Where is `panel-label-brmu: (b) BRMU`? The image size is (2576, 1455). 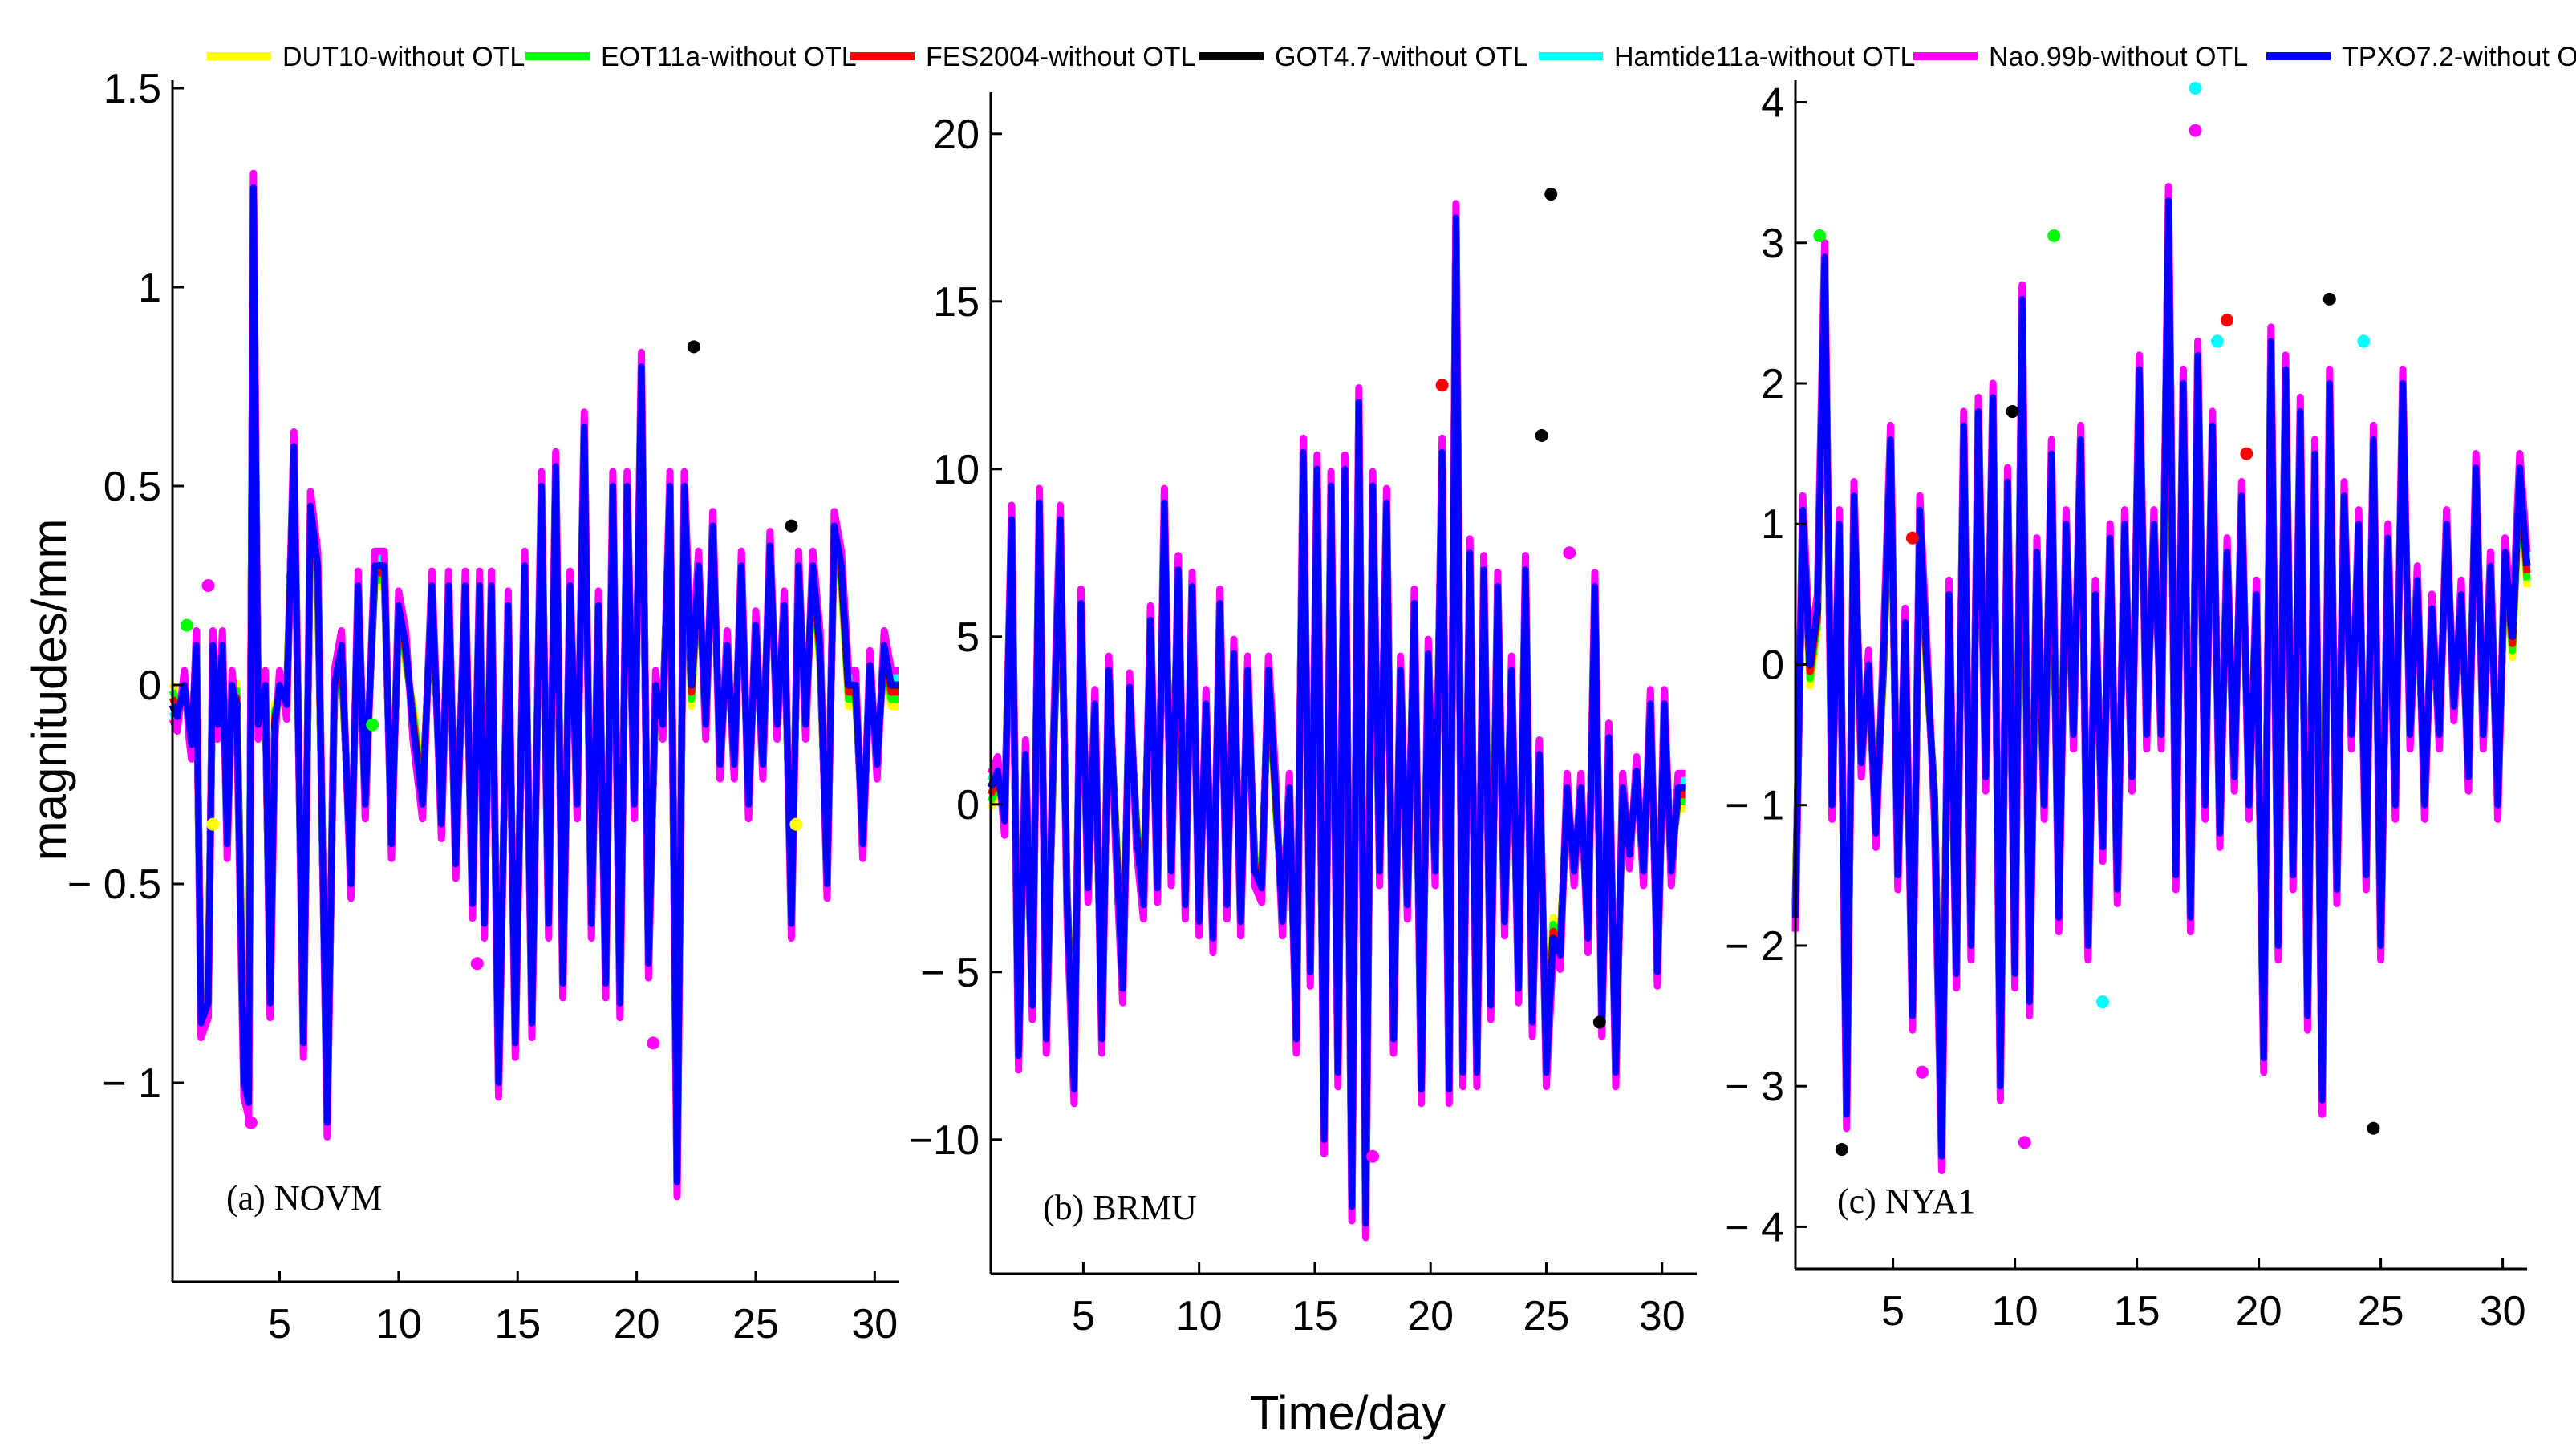 panel-label-brmu: (b) BRMU is located at coordinates (1120, 1207).